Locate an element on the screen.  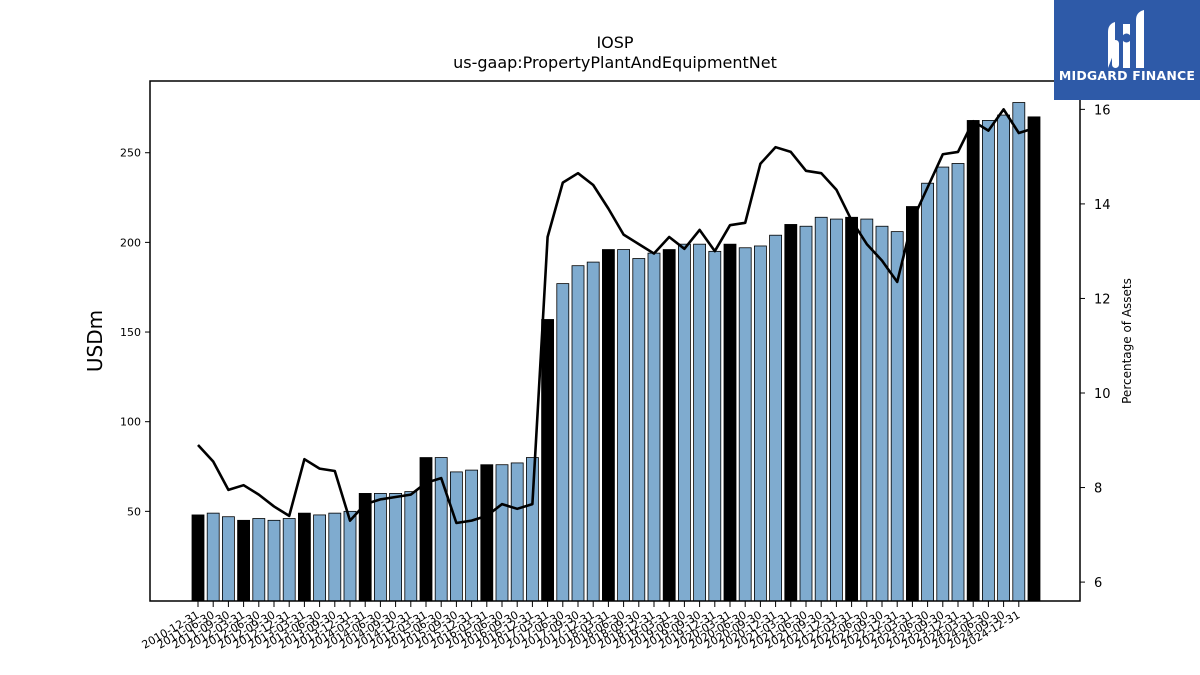
y-tick-label: 150 is located at coordinates (130, 332).